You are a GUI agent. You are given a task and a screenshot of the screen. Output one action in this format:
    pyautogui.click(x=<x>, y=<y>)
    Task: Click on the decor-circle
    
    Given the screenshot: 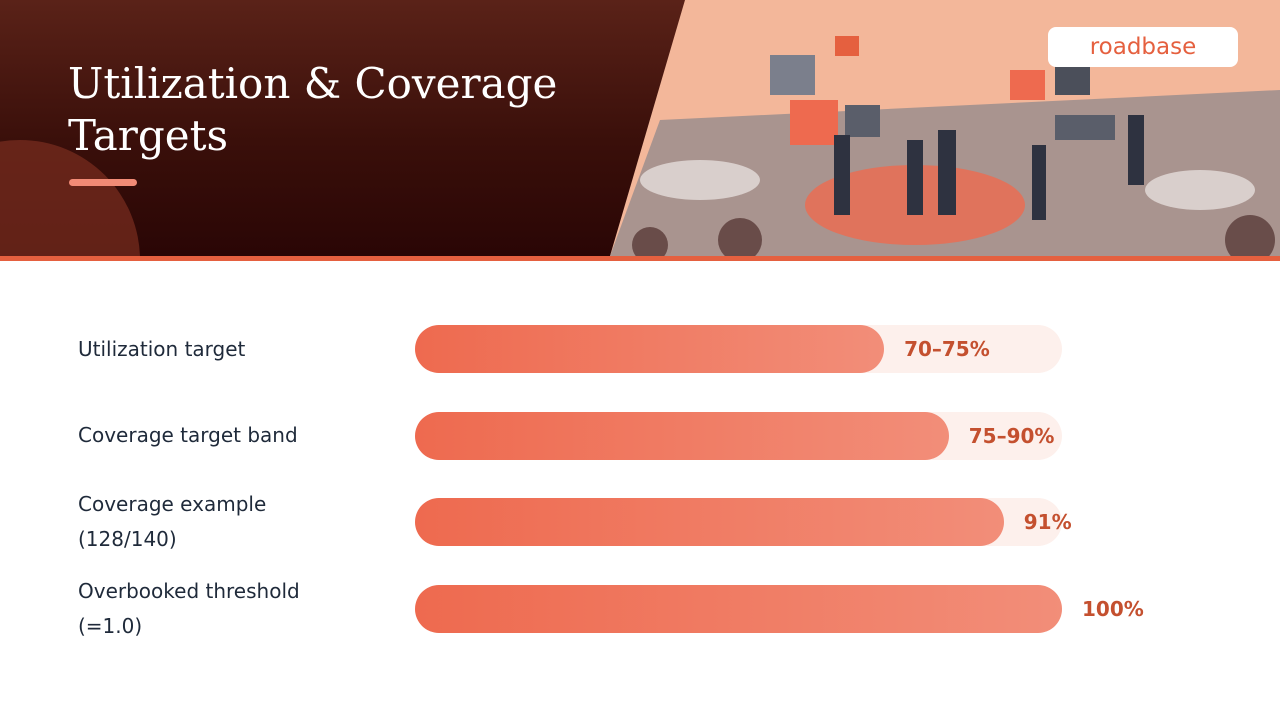 What is the action you would take?
    pyautogui.click(x=70, y=198)
    